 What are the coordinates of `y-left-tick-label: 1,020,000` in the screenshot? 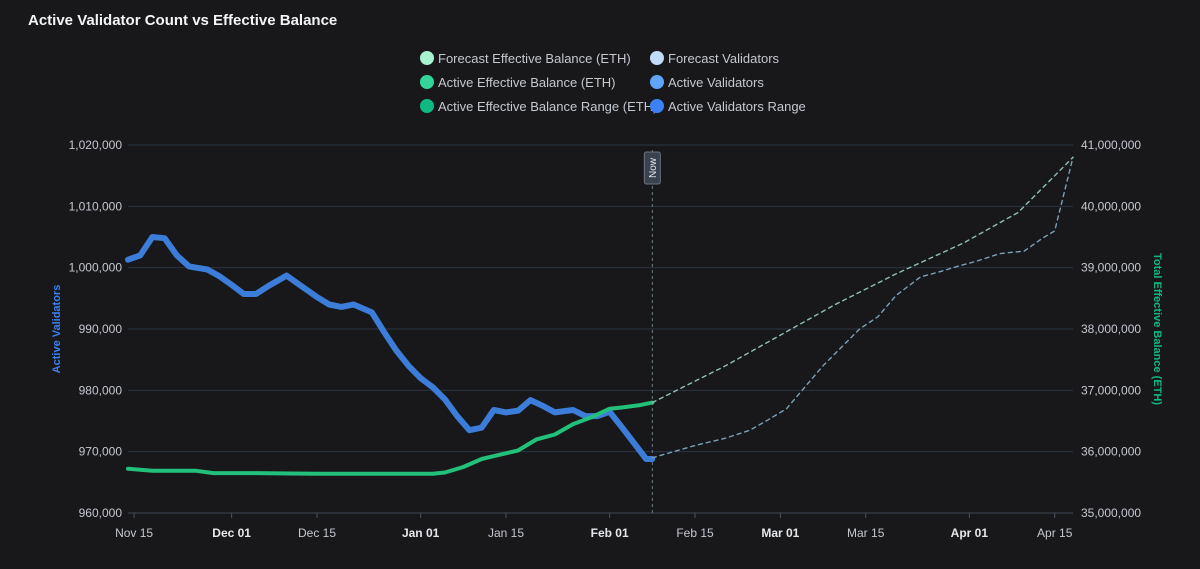 It's located at (96, 145).